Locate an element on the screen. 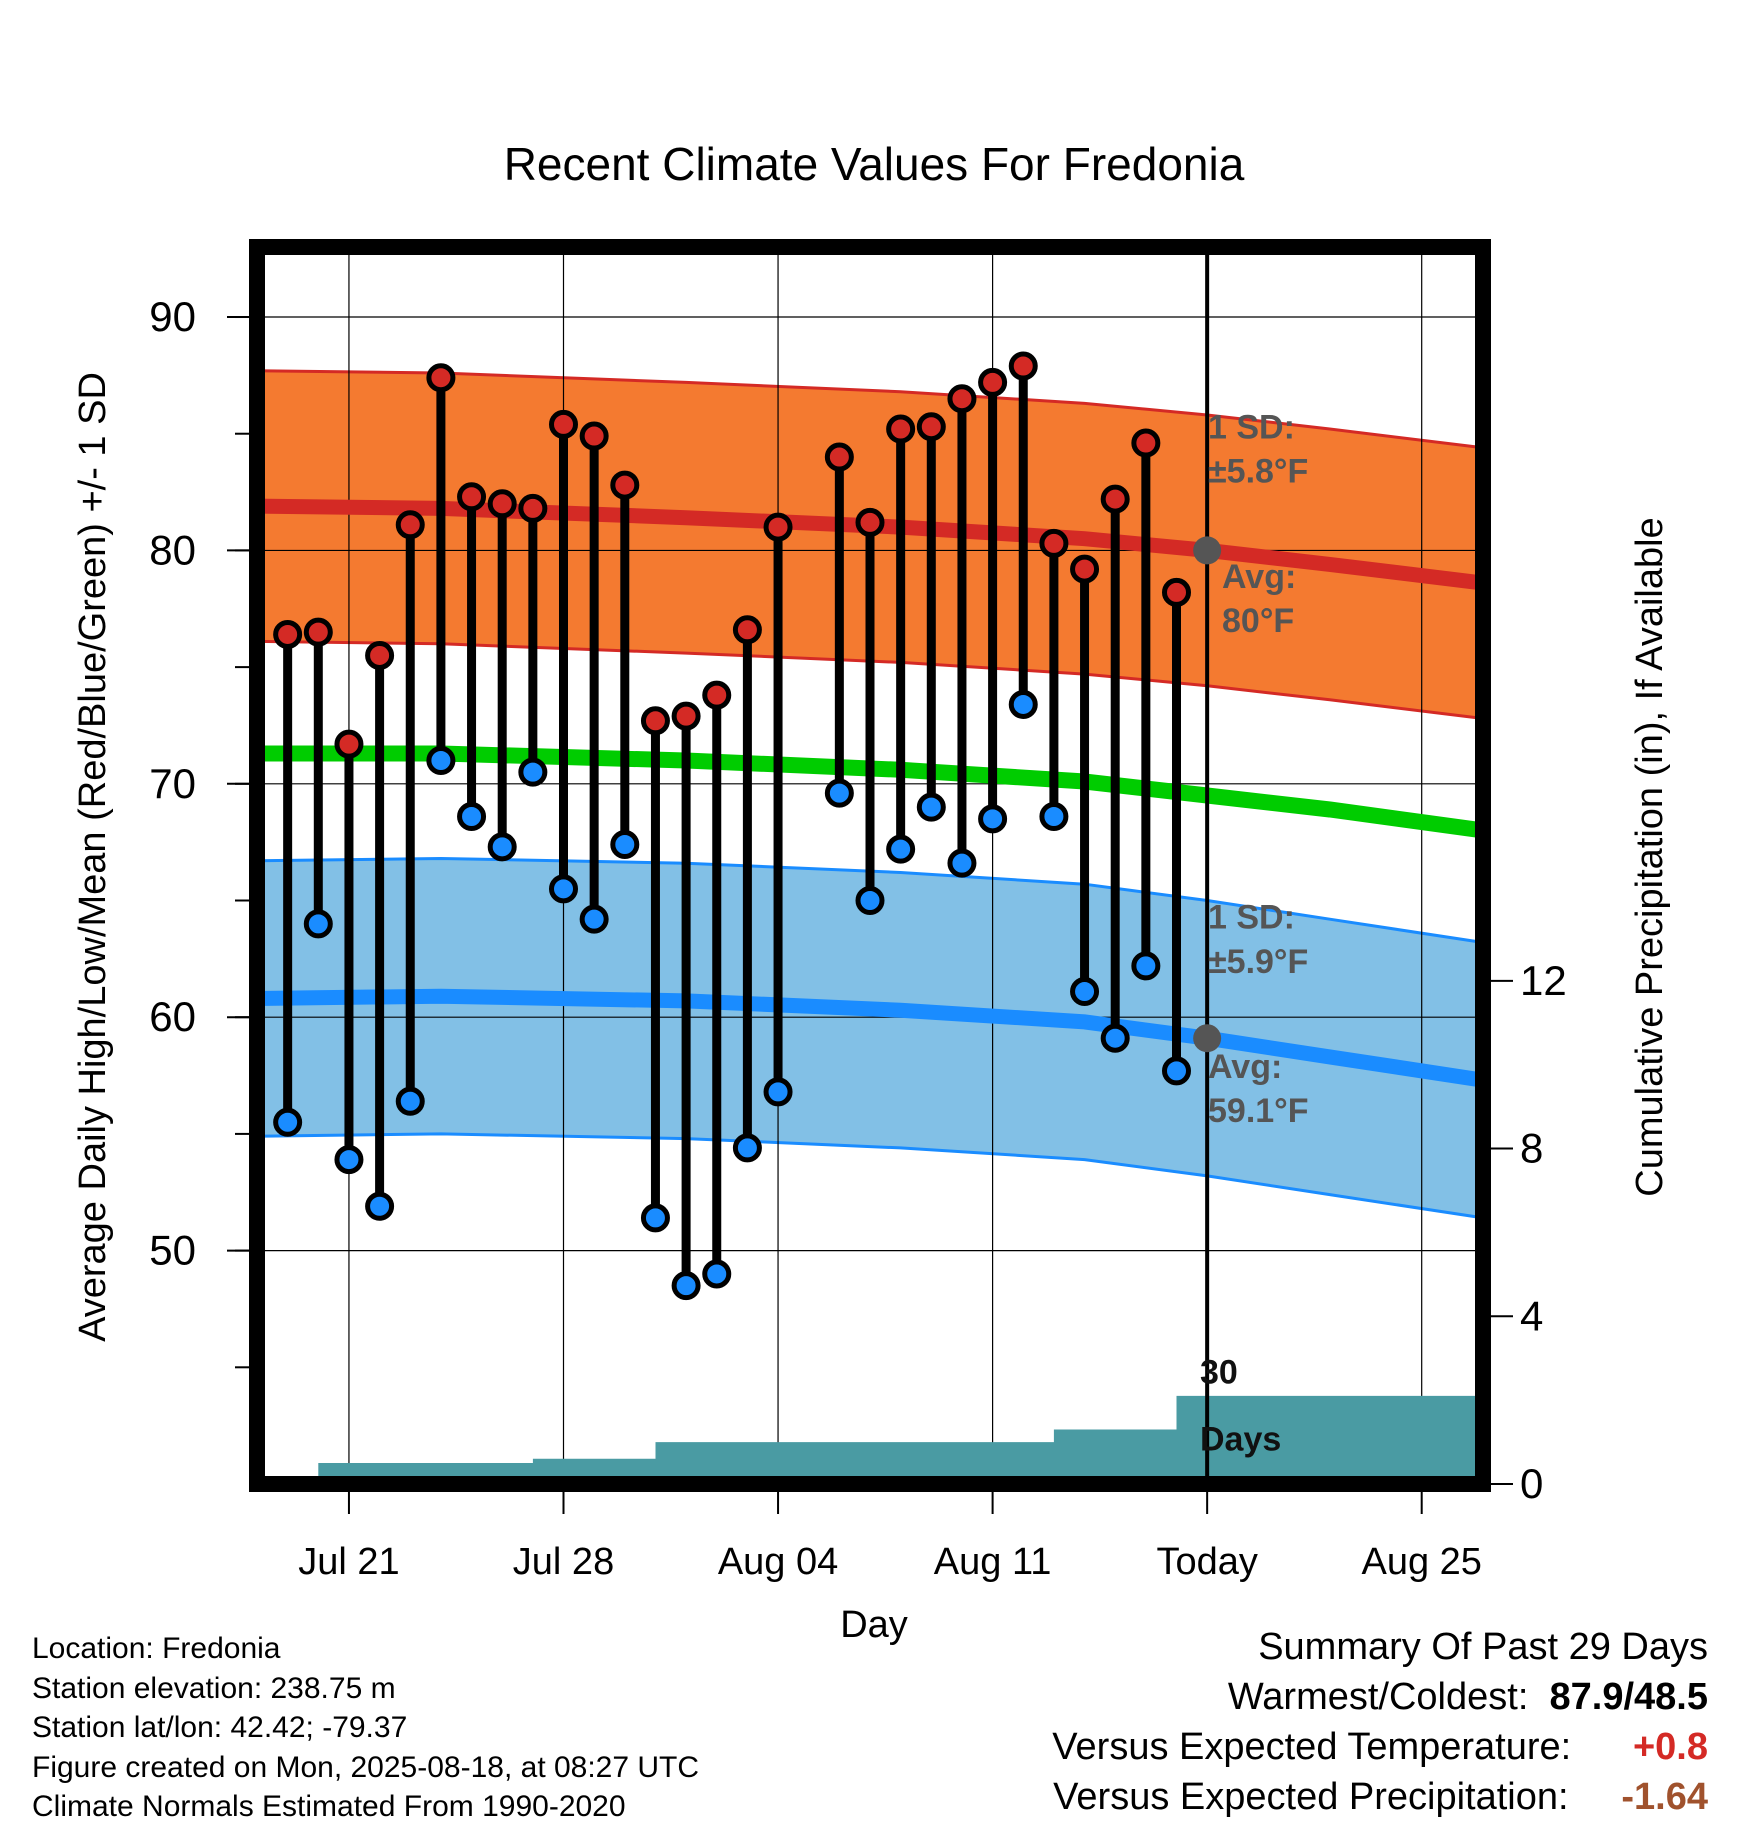 This screenshot has width=1748, height=1828. high-sd-annotation-value: ±5.8°F is located at coordinates (1258, 472).